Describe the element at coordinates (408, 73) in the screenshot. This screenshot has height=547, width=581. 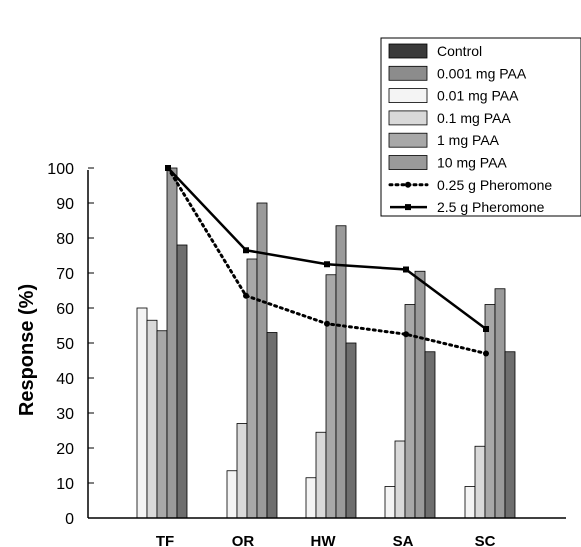
I see `legend-swatch-0-001-mg-paa` at that location.